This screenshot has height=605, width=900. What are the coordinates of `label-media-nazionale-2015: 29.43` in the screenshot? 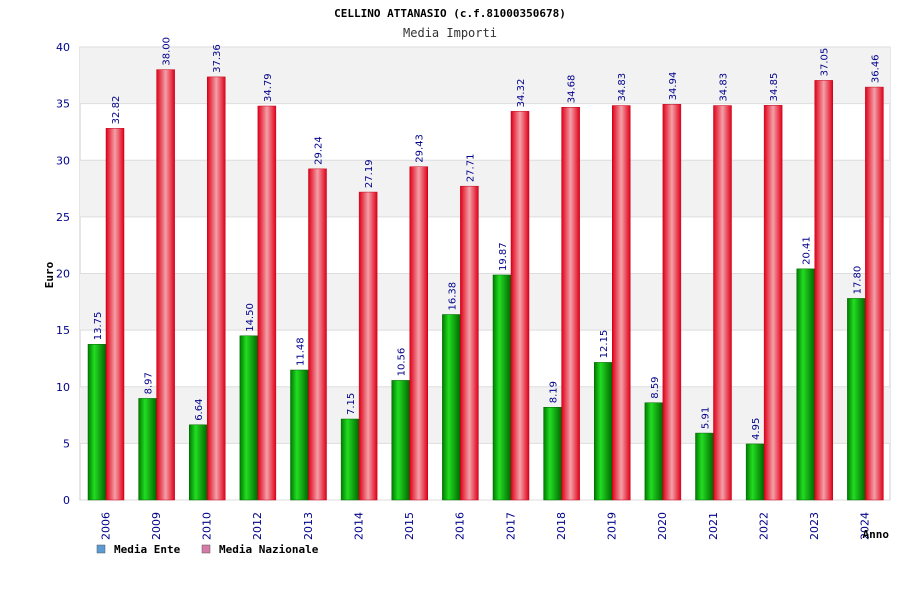 It's located at (420, 148).